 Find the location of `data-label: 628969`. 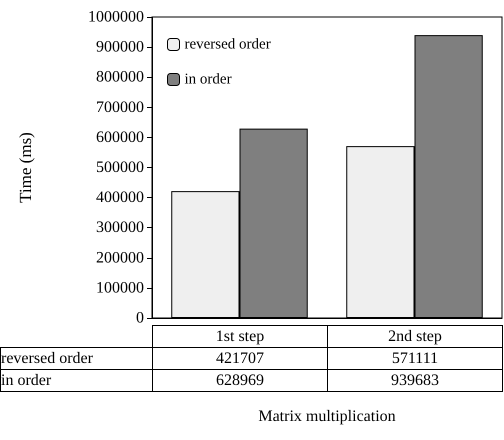

data-label: 628969 is located at coordinates (240, 381).